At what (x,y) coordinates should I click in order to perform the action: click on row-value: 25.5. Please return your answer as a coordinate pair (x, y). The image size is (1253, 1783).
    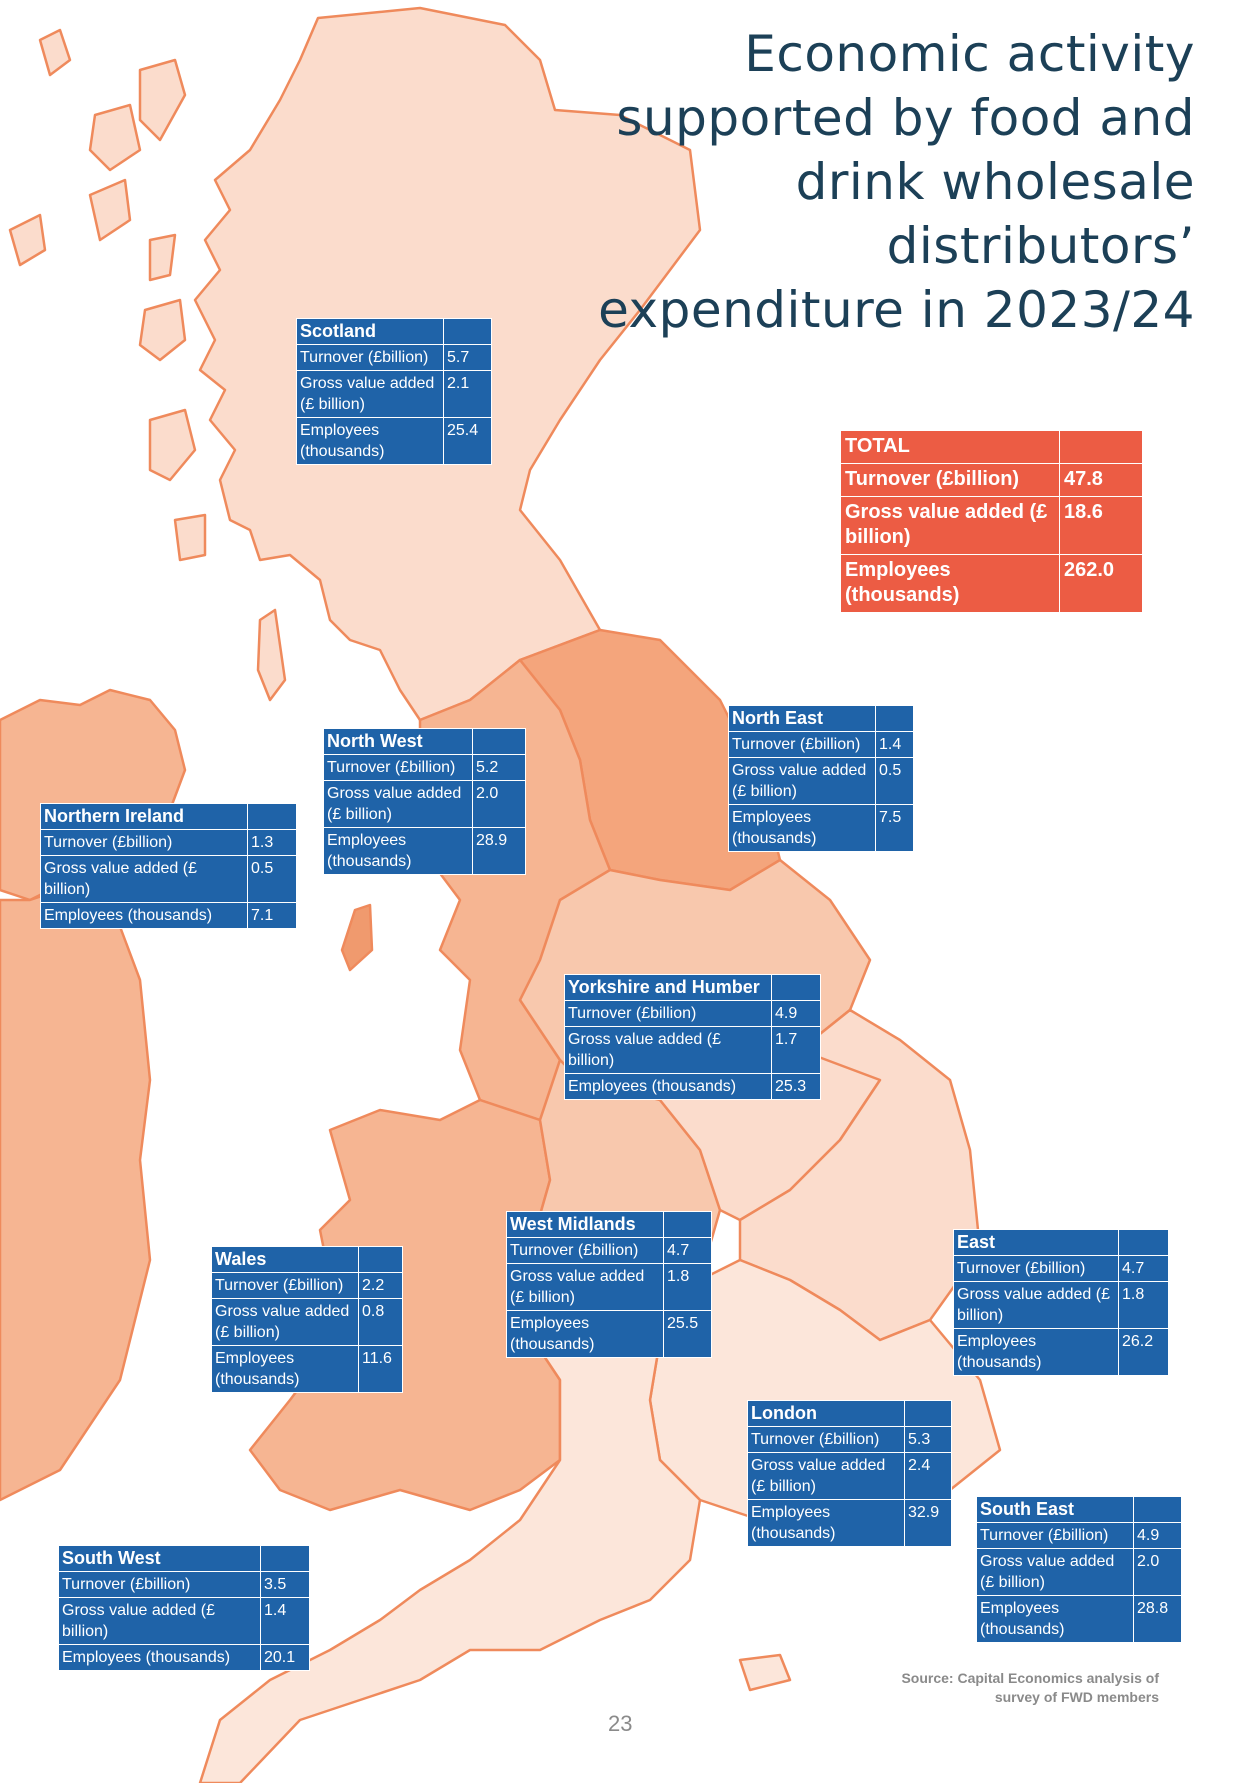
    Looking at the image, I should click on (687, 1334).